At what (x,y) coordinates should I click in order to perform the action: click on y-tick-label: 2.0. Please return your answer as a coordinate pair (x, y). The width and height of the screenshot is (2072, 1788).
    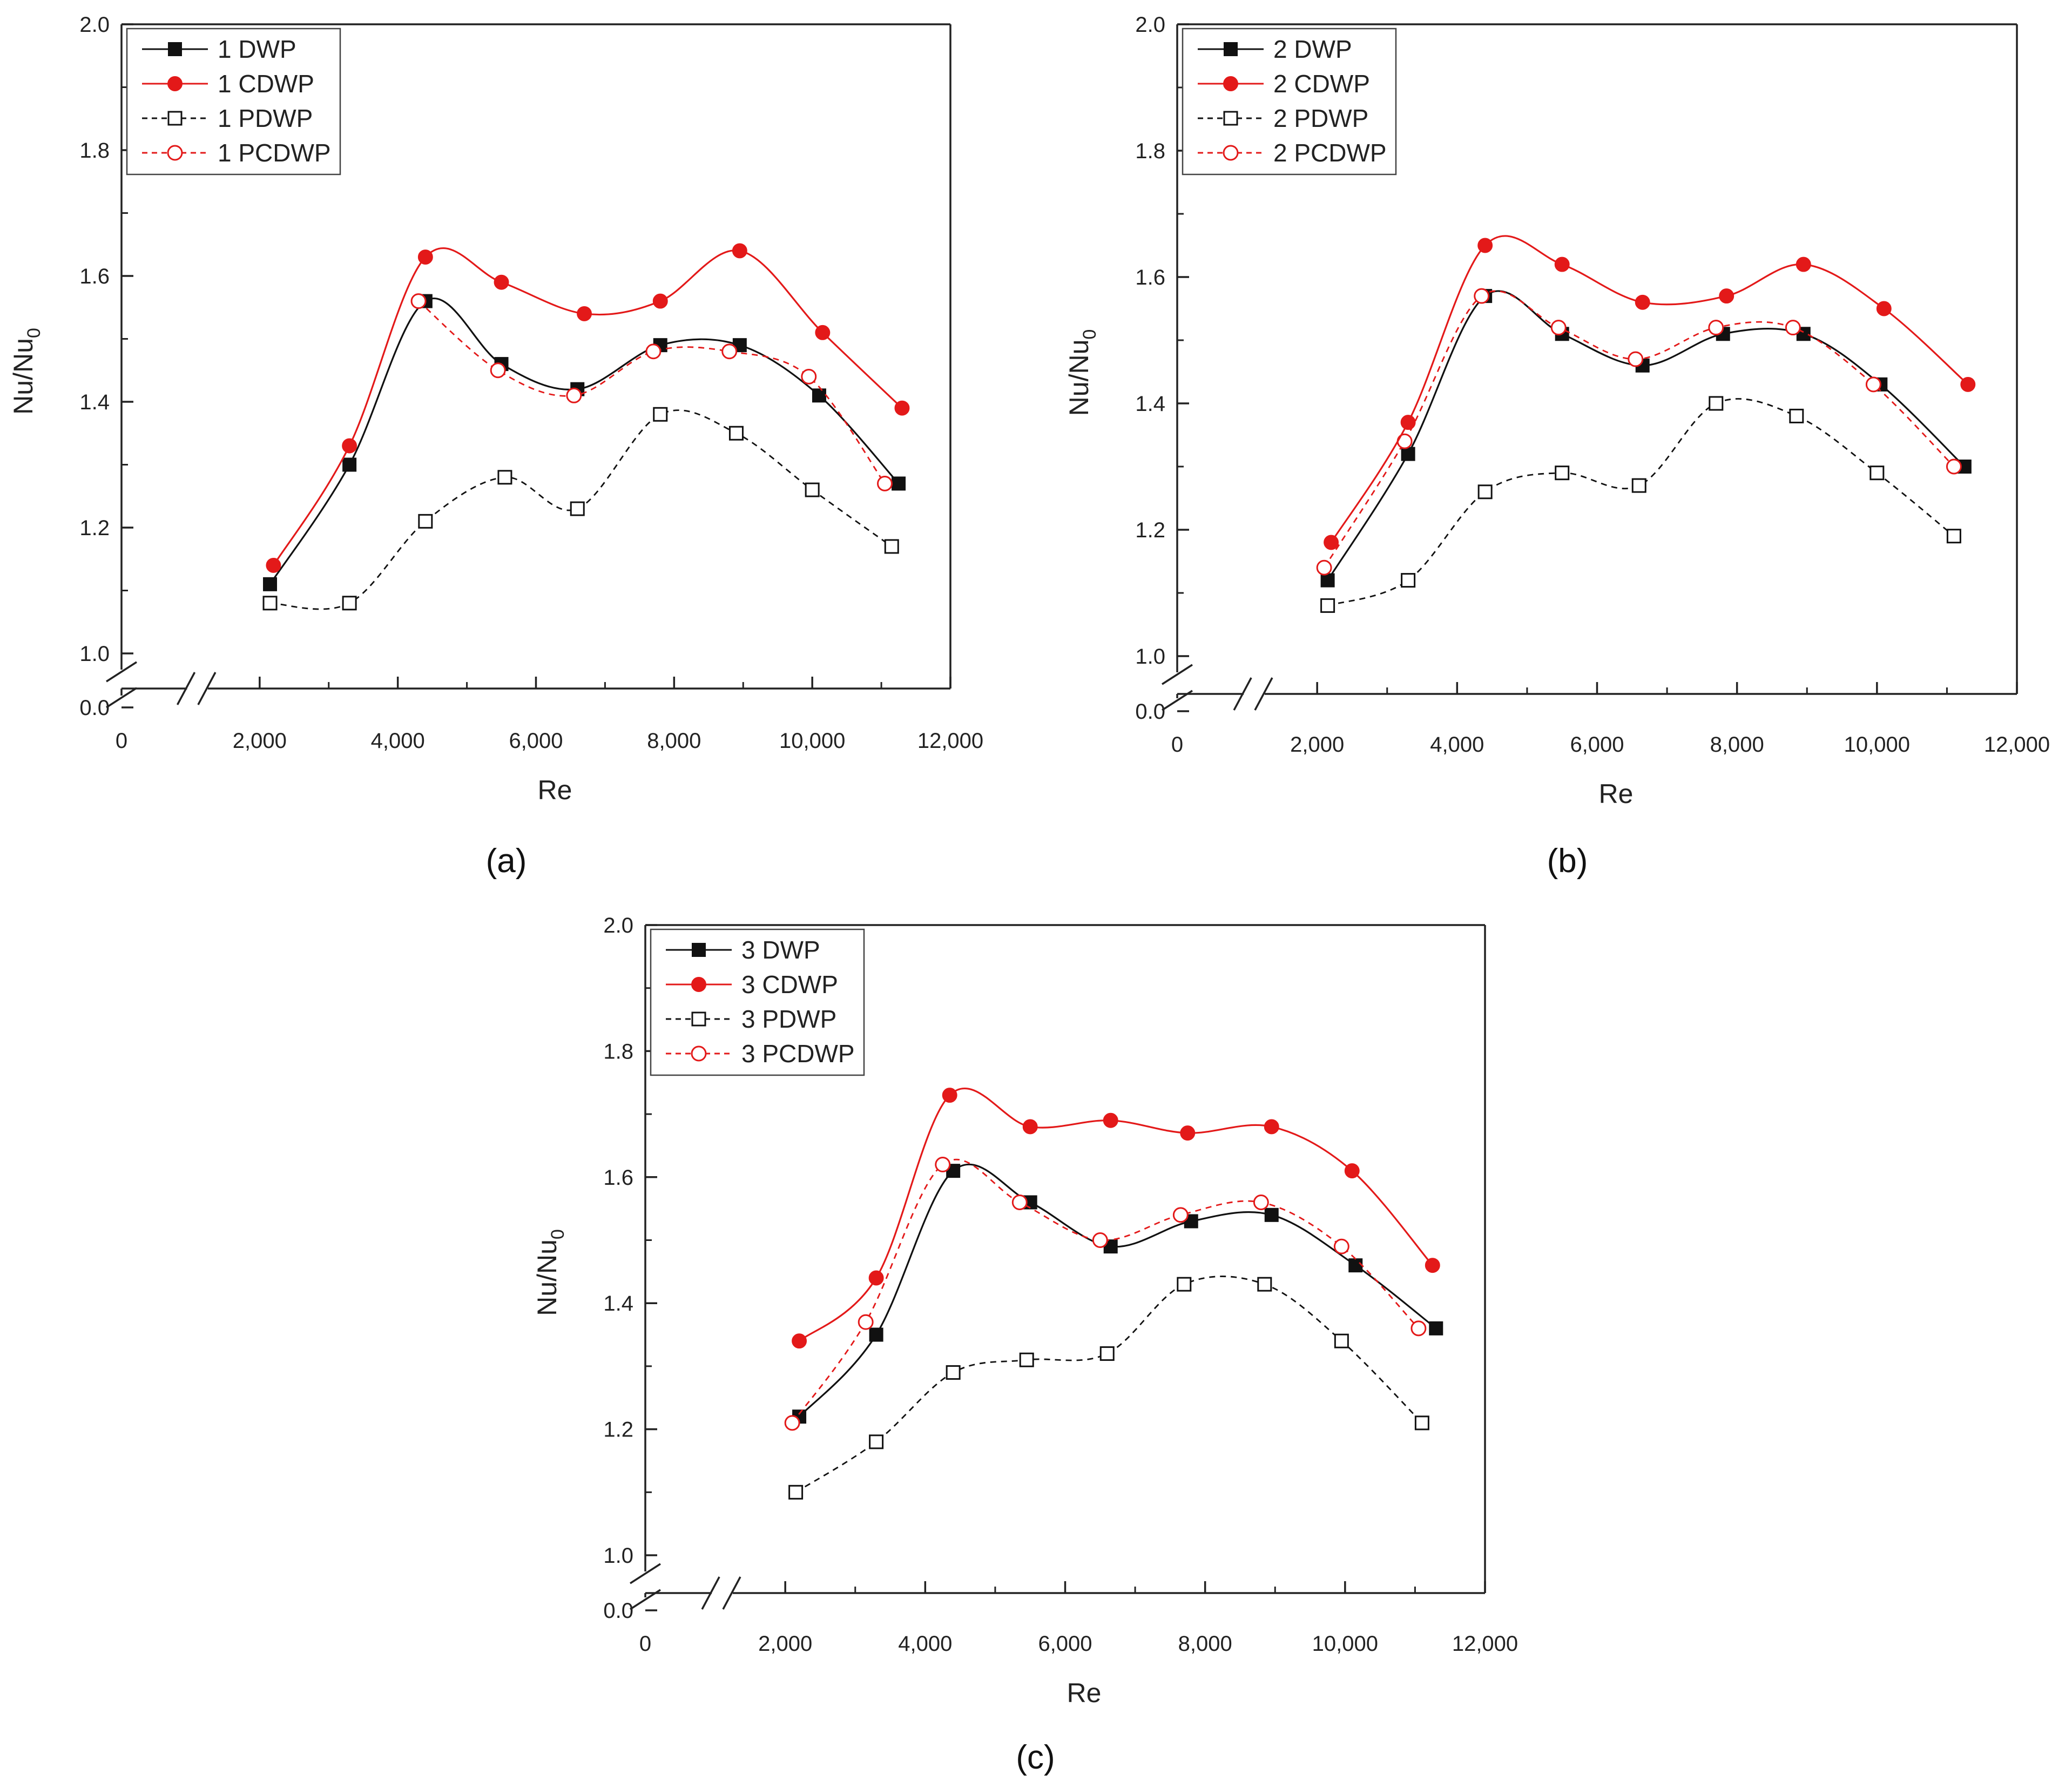
    Looking at the image, I should click on (94, 25).